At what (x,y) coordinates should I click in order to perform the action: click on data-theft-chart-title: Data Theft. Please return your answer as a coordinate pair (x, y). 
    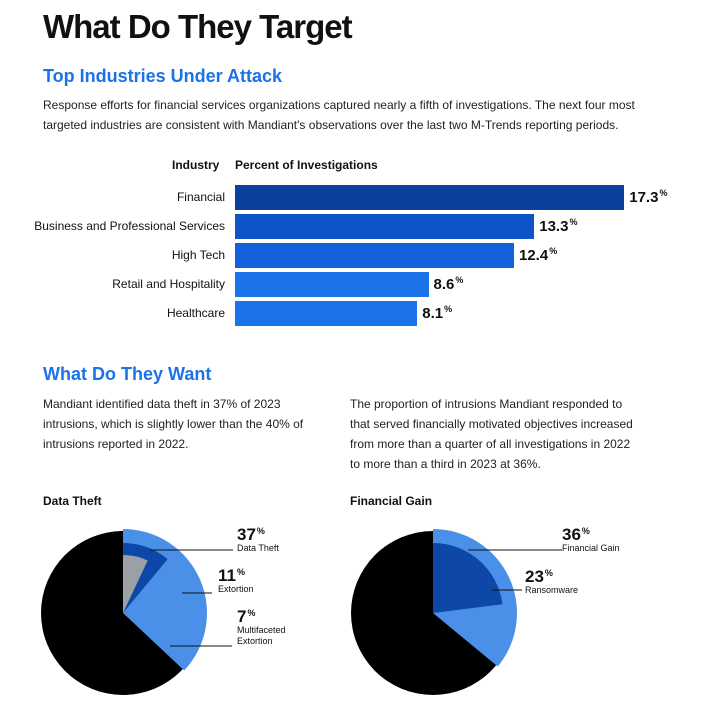
    Looking at the image, I should click on (72, 501).